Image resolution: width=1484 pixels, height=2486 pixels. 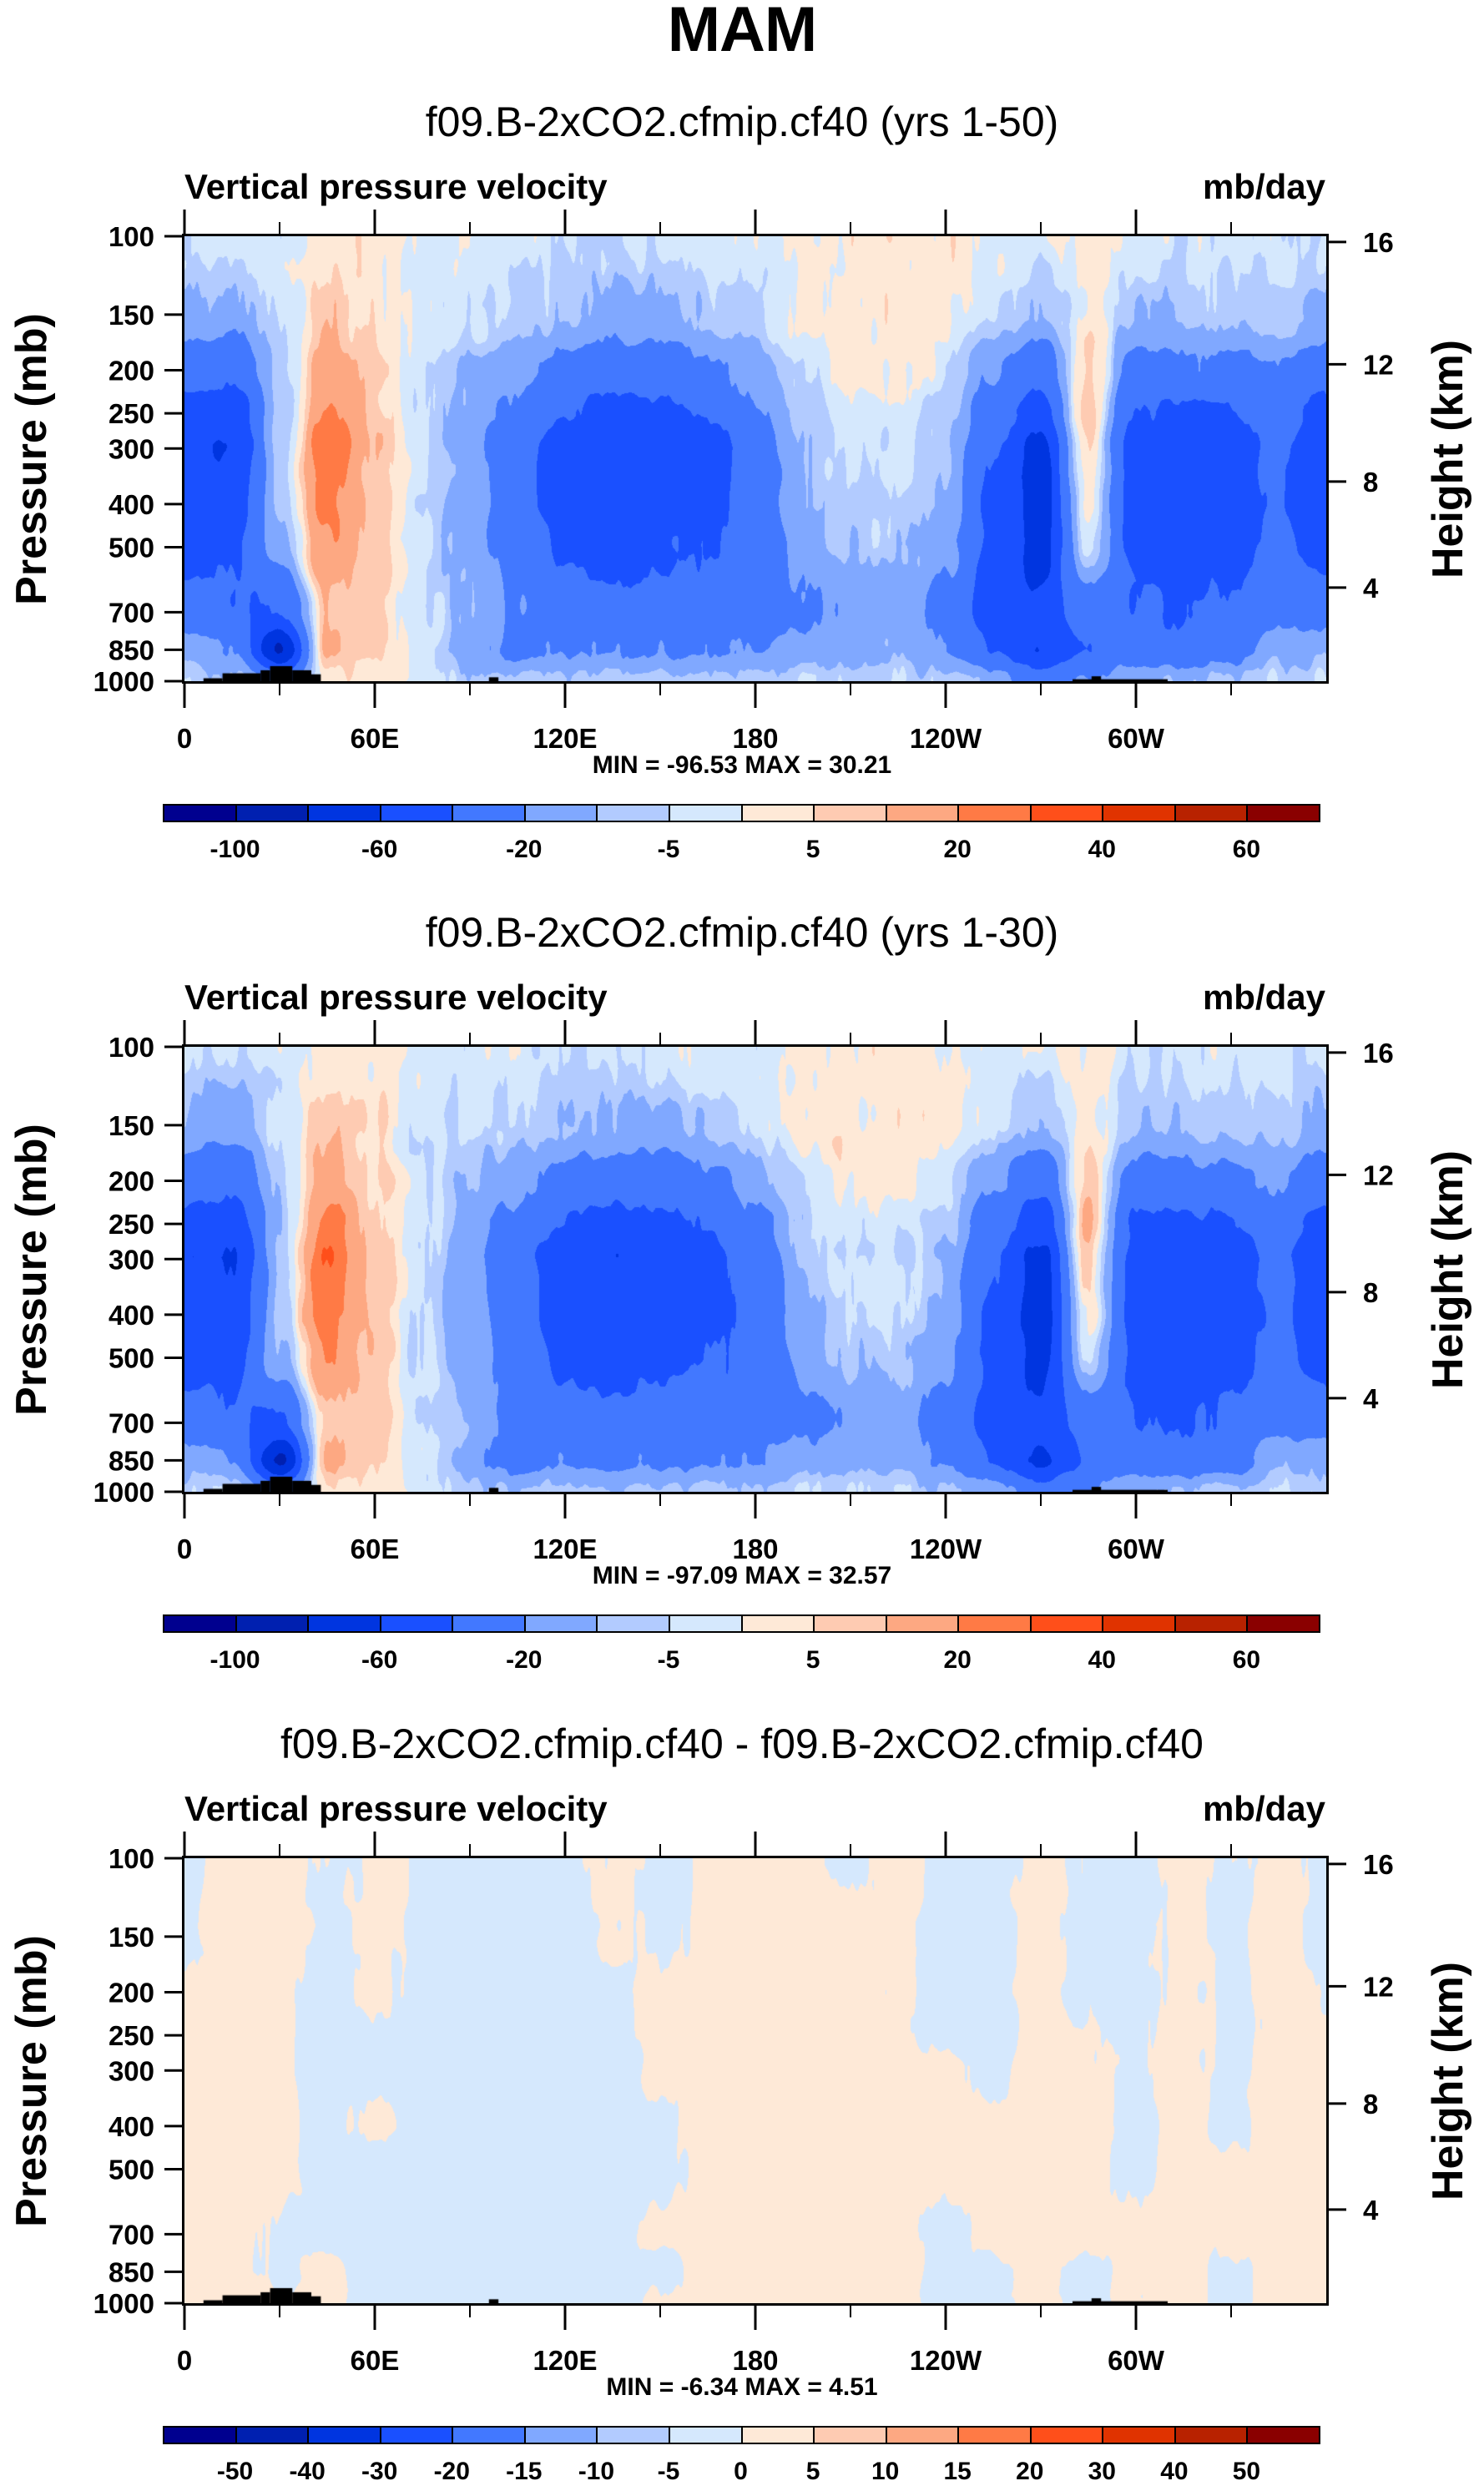 I want to click on colorbar-label: -50, so click(x=235, y=2472).